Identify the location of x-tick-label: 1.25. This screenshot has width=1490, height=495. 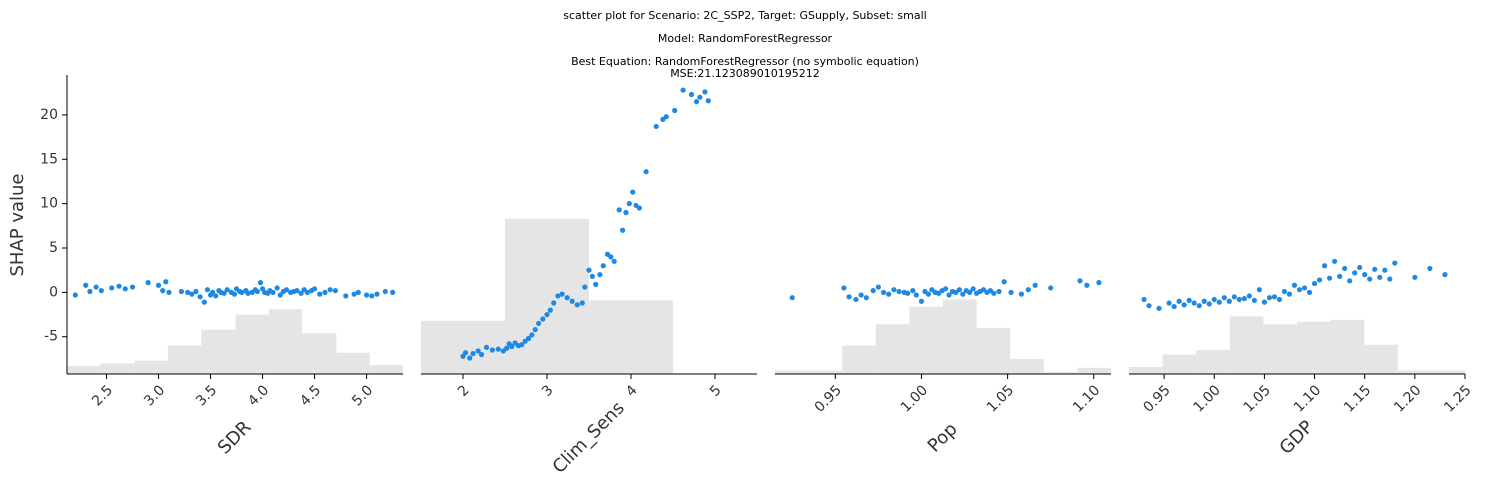
(1457, 398).